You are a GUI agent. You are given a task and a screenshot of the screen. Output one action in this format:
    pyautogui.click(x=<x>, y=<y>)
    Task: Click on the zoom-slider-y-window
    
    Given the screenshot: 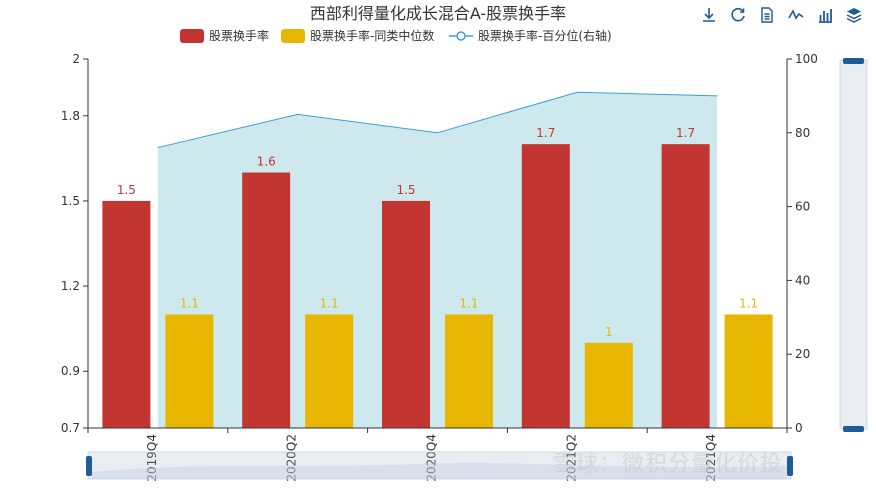 What is the action you would take?
    pyautogui.click(x=853, y=244)
    